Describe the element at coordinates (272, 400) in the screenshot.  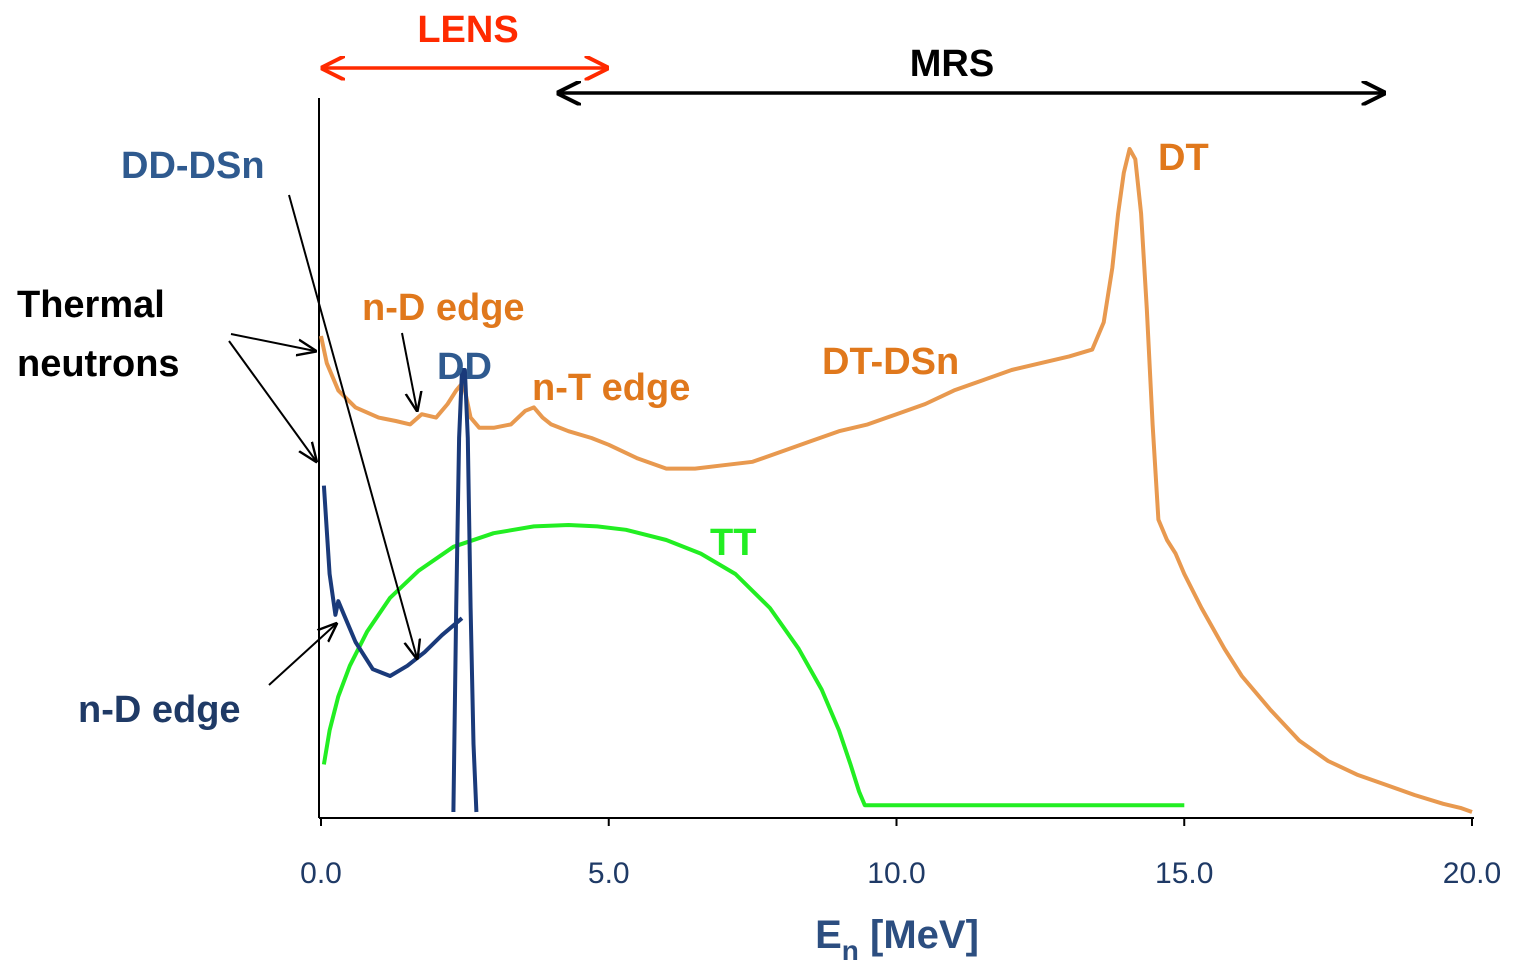
I see `thermal-pointer-arrow-dd` at that location.